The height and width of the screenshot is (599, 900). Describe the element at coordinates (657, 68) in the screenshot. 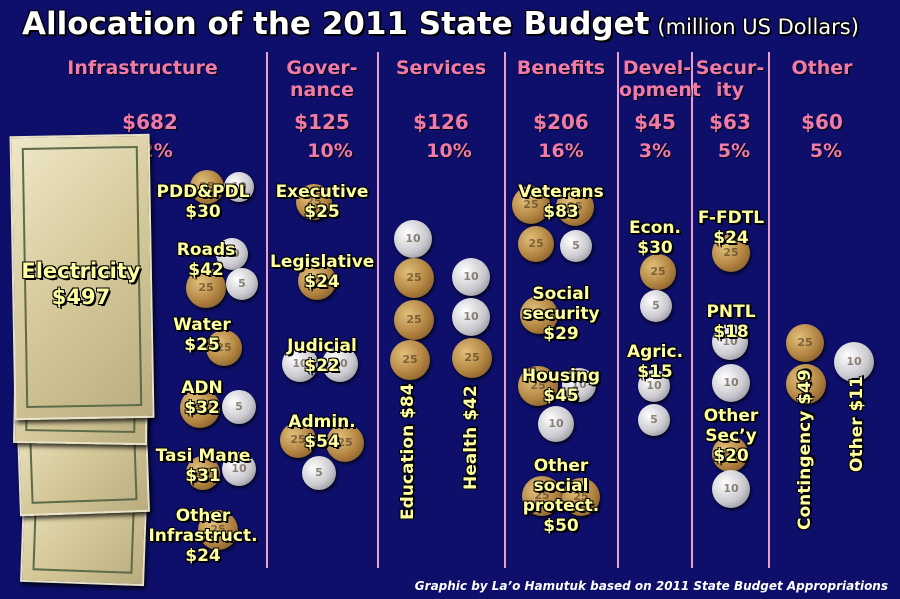

I see `header-development-line1: Devel-` at that location.